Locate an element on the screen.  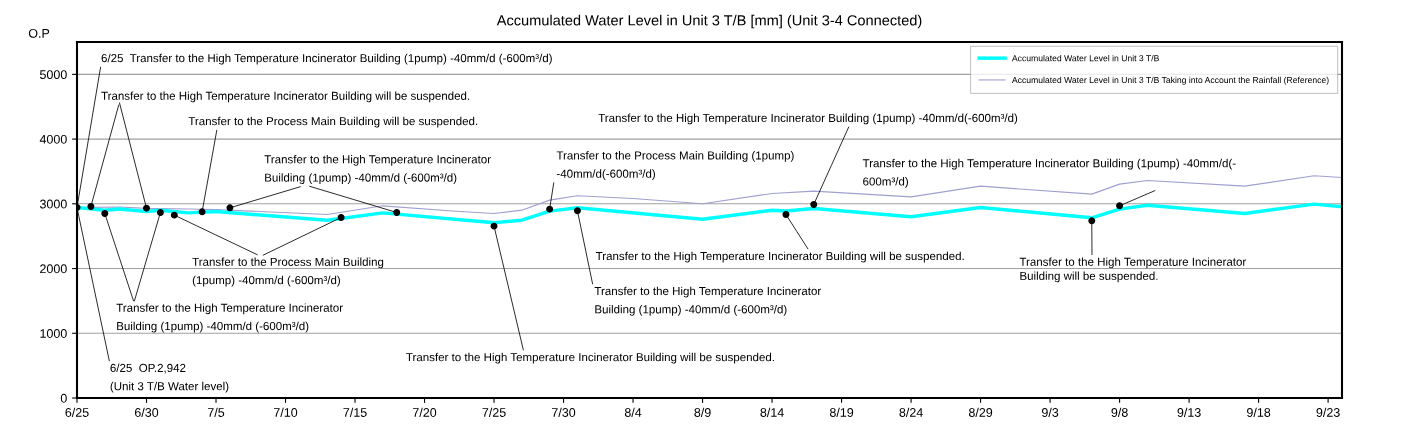
y-tick-label: 3000 is located at coordinates (53, 204).